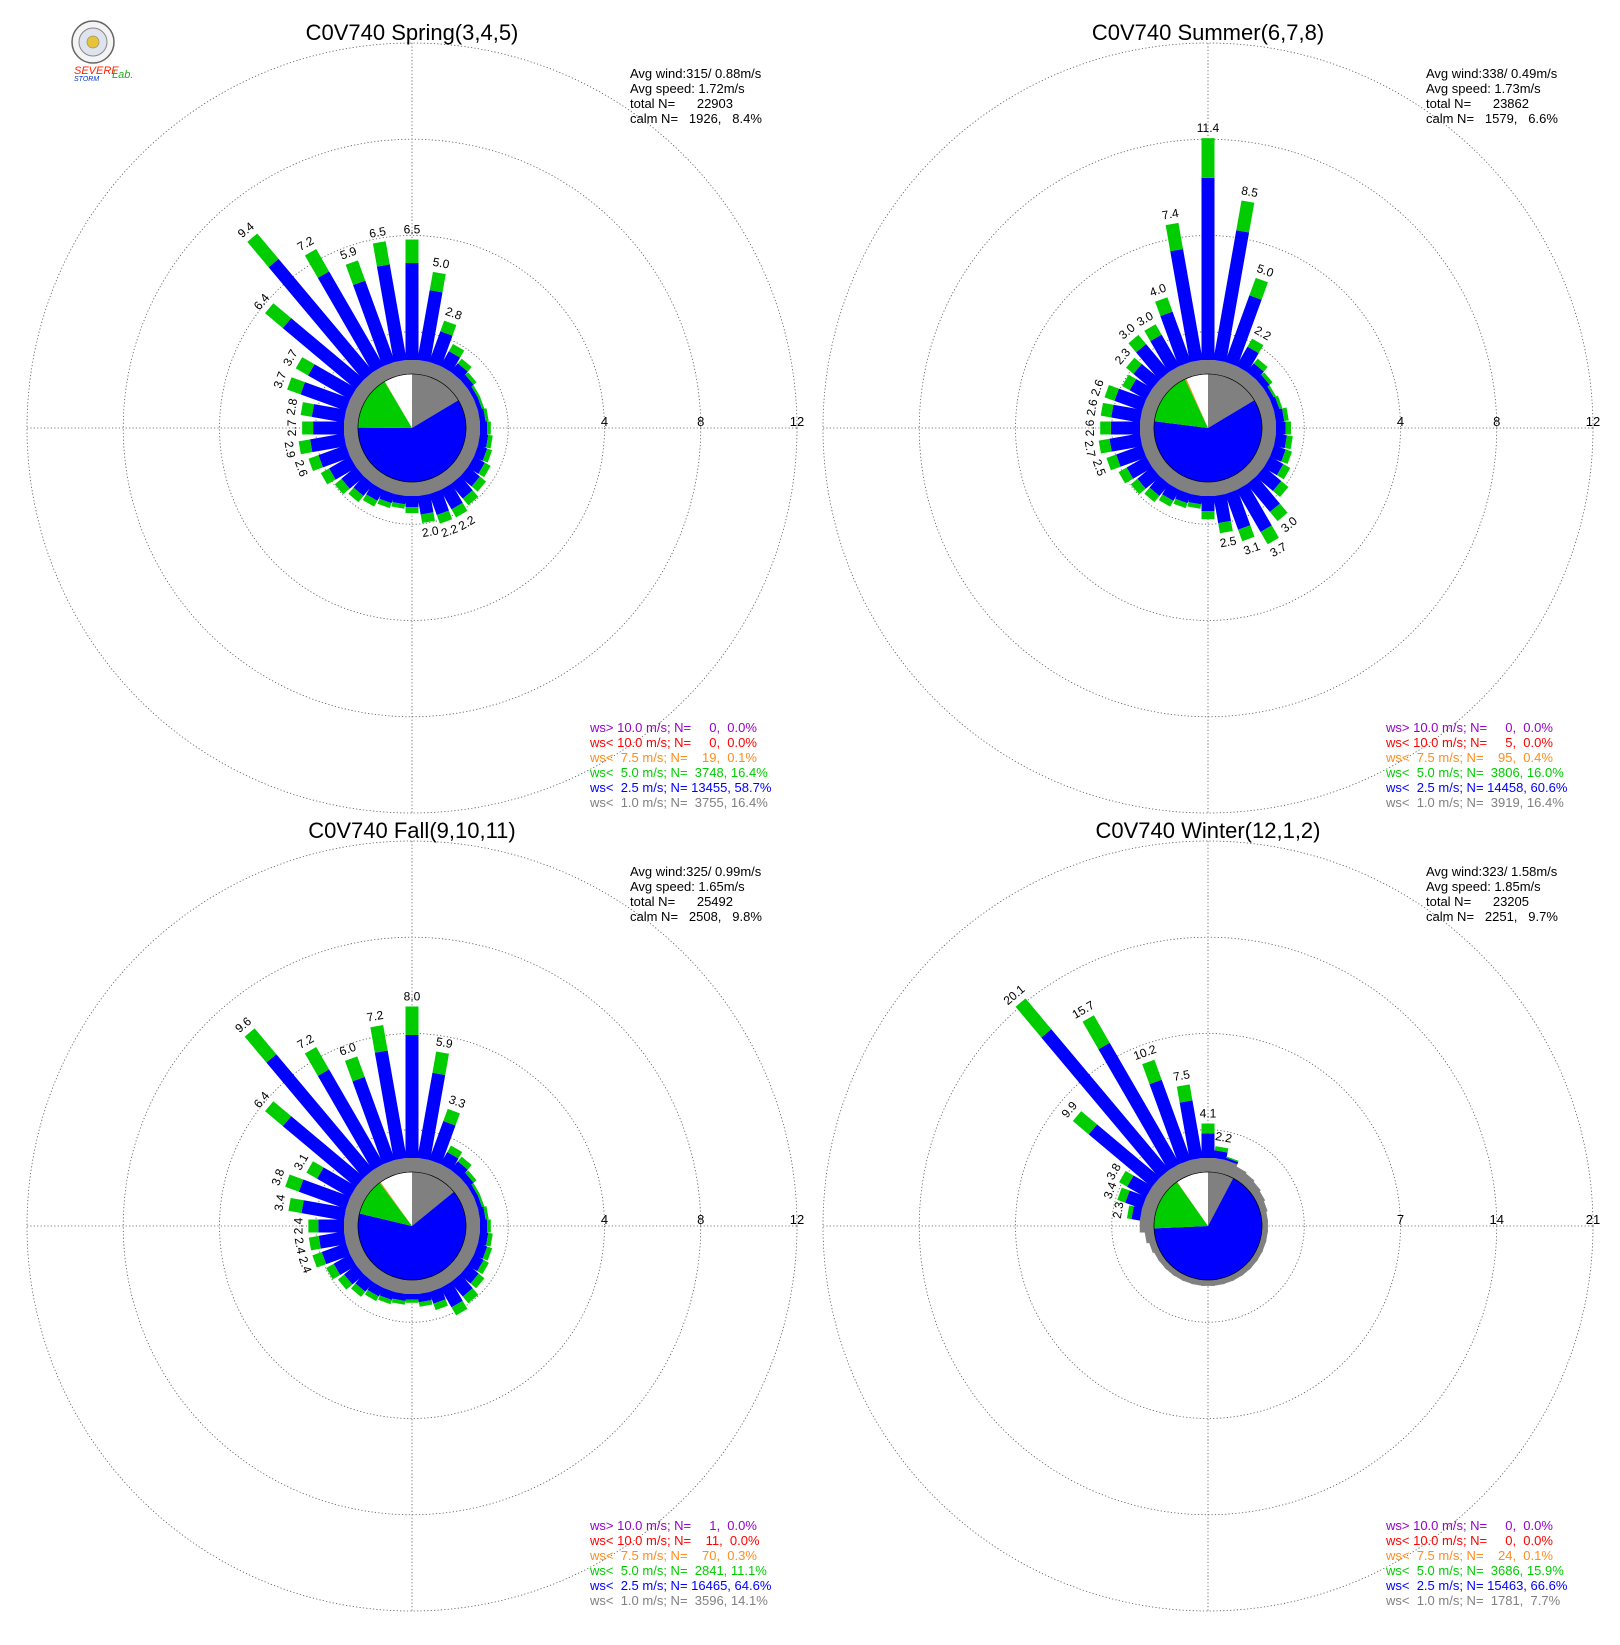 This screenshot has height=1645, width=1620. Describe the element at coordinates (1469, 1555) in the screenshot. I see `legend-entry: ws< 7.5 m/s; N= 24, 0.1%` at that location.